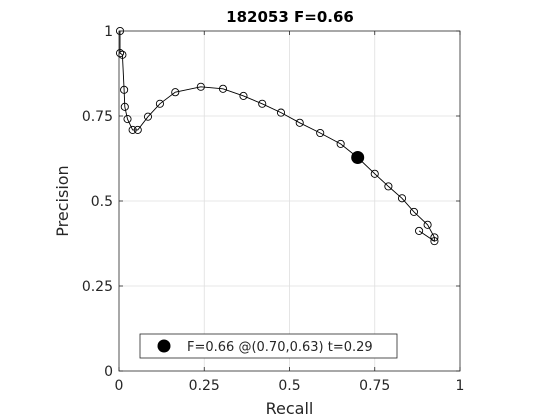  Describe the element at coordinates (97, 117) in the screenshot. I see `y-tick-label: 0.75` at that location.